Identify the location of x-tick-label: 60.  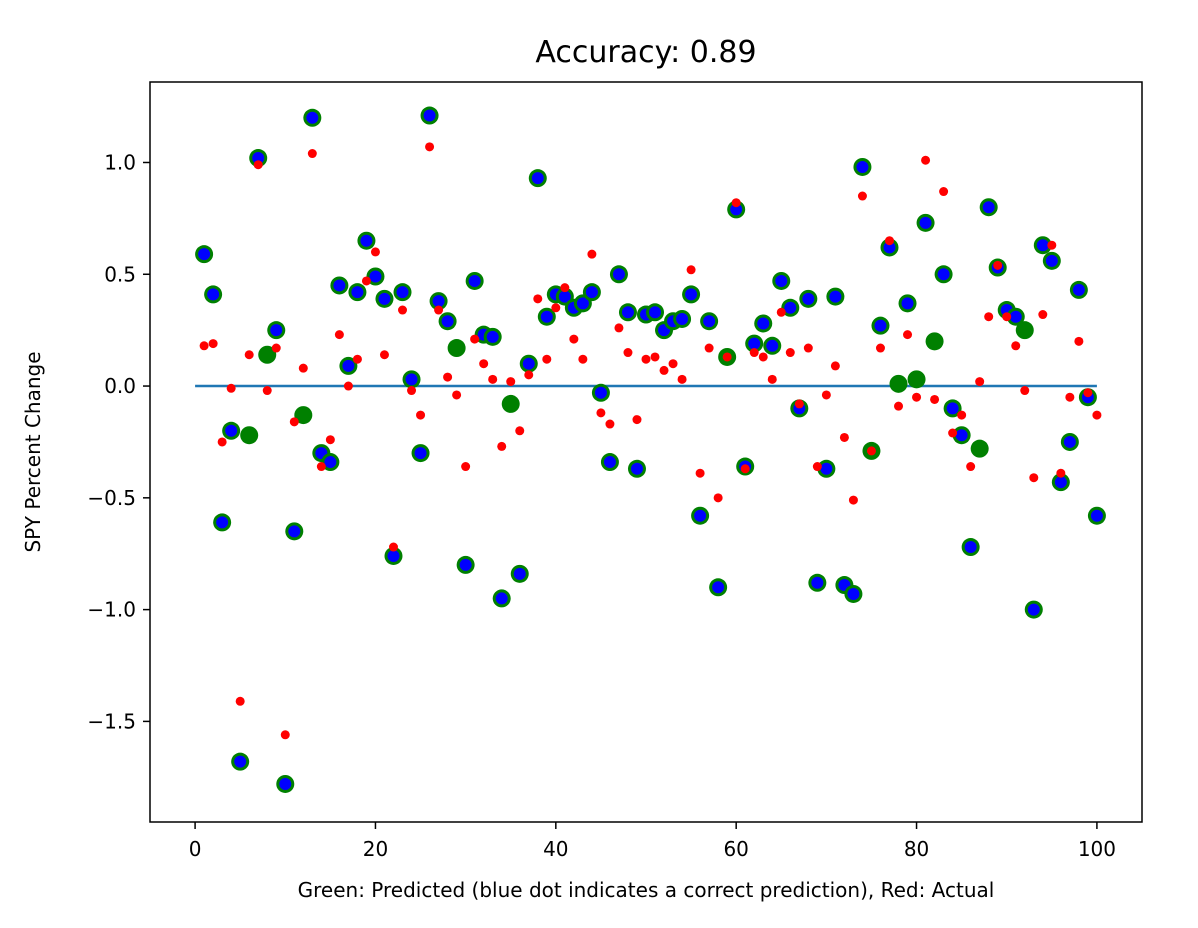
(735, 849).